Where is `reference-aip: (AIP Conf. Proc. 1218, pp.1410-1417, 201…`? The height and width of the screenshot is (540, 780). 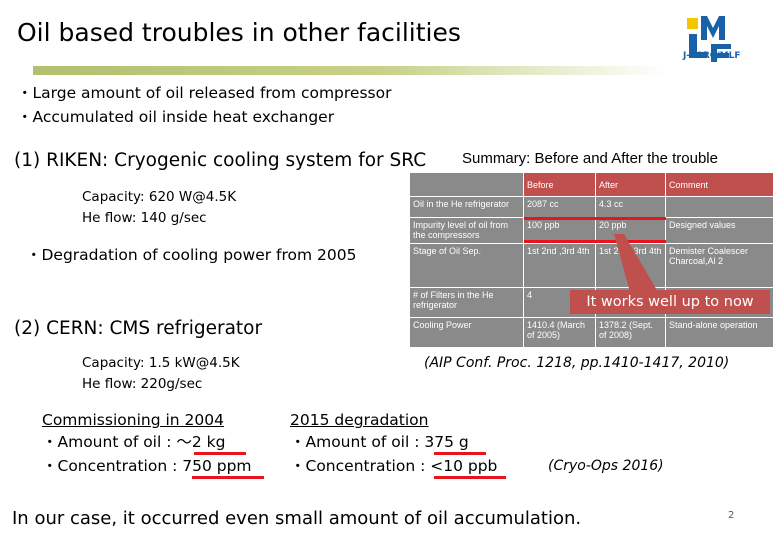
reference-aip: (AIP Conf. Proc. 1218, pp.1410-1417, 201… is located at coordinates (577, 363).